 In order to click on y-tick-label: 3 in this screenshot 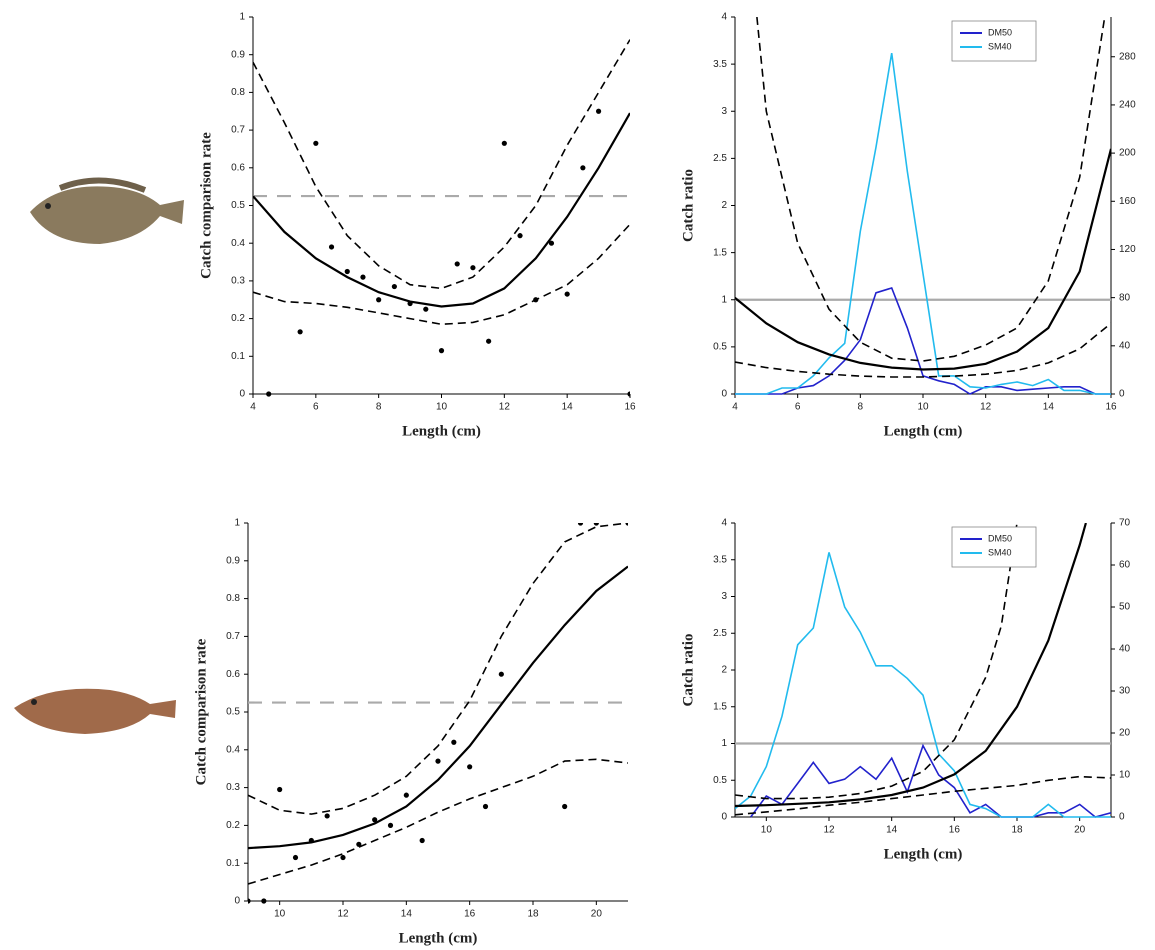, I will do `click(724, 596)`.